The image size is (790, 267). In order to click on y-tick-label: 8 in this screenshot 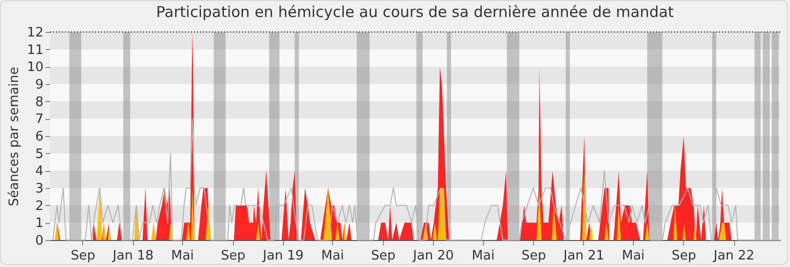, I will do `click(39, 102)`.